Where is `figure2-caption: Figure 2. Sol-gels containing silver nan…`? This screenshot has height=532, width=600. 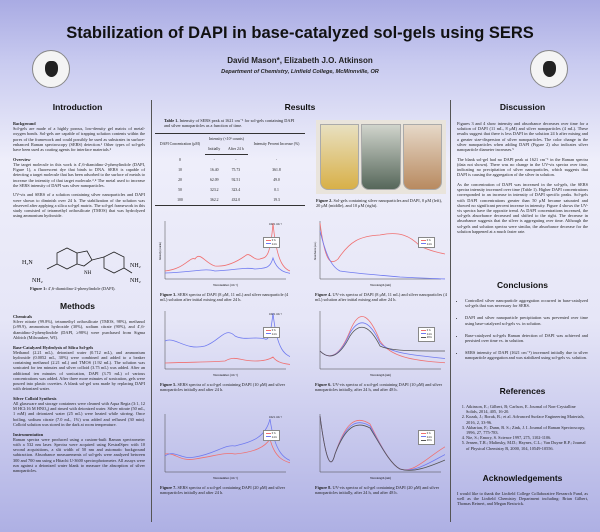 figure2-caption: Figure 2. Sol-gels containing silver nan… is located at coordinates (379, 203).